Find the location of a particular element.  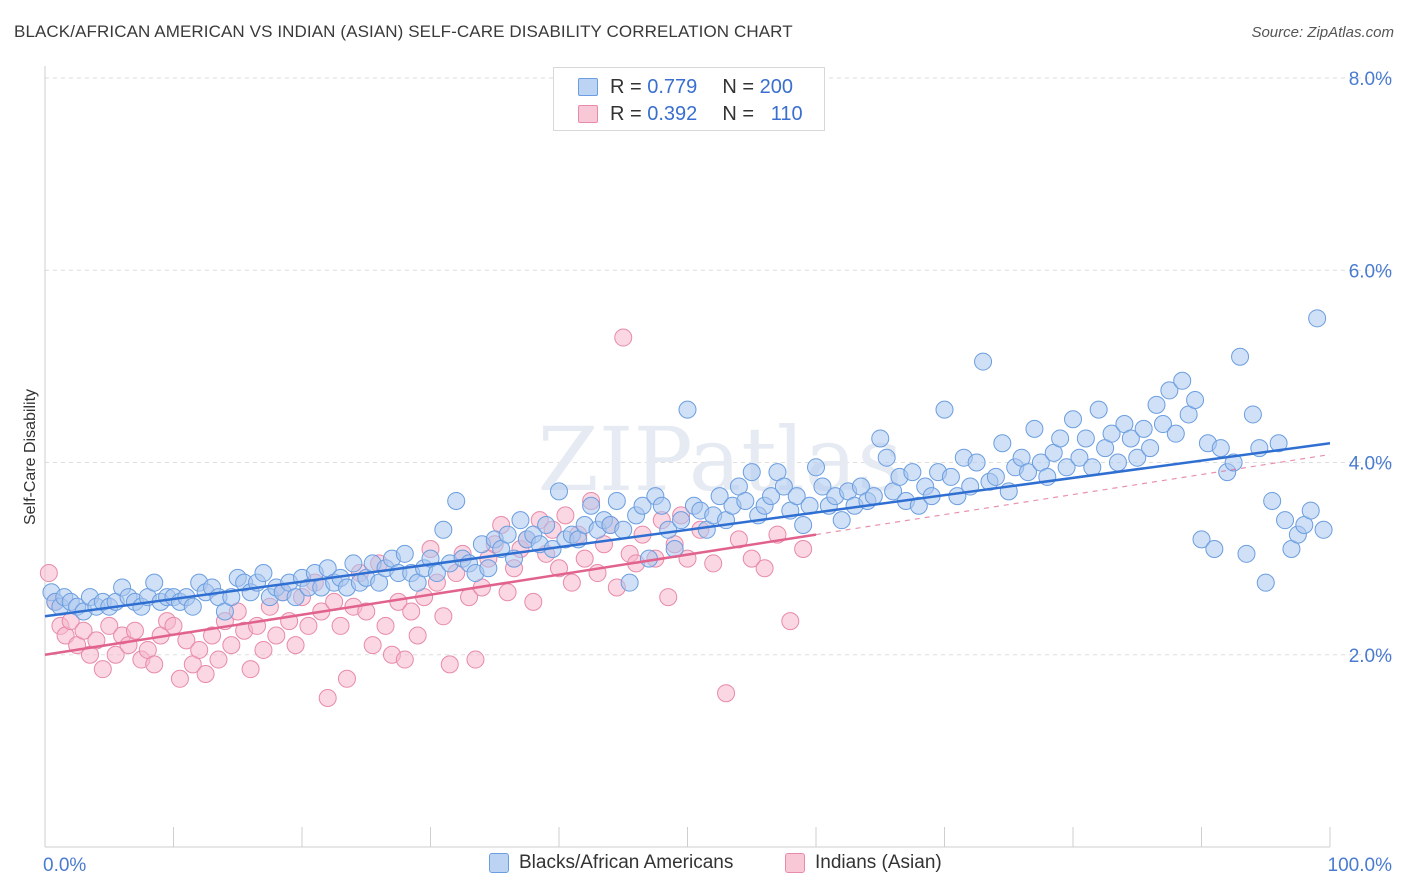

bottom-legend-indians: Indians (Asian) is located at coordinates (863, 863).